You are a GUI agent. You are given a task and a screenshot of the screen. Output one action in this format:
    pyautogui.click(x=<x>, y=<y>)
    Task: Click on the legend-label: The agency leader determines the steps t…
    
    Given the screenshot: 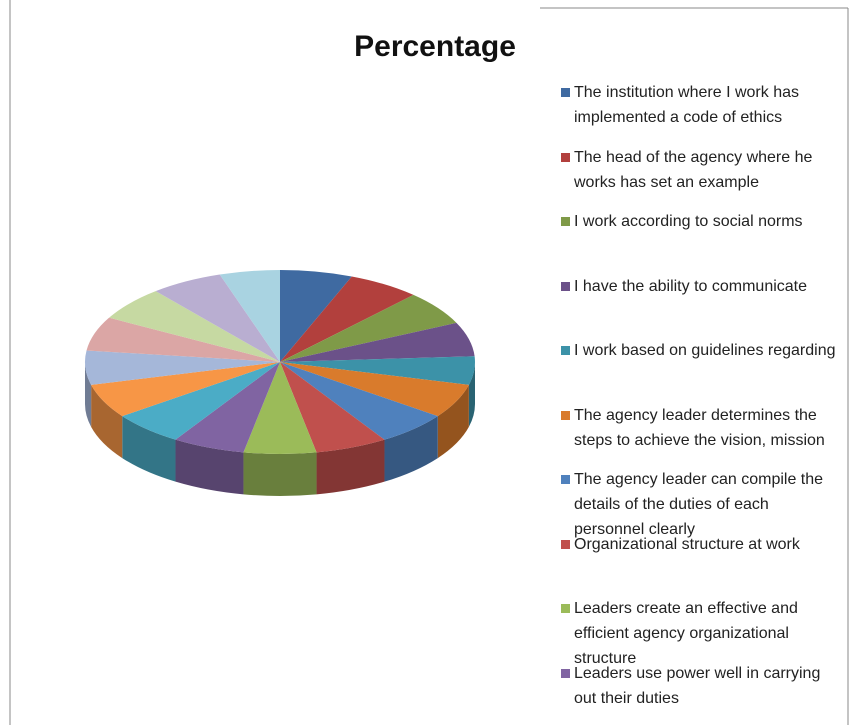 What is the action you would take?
    pyautogui.click(x=699, y=427)
    